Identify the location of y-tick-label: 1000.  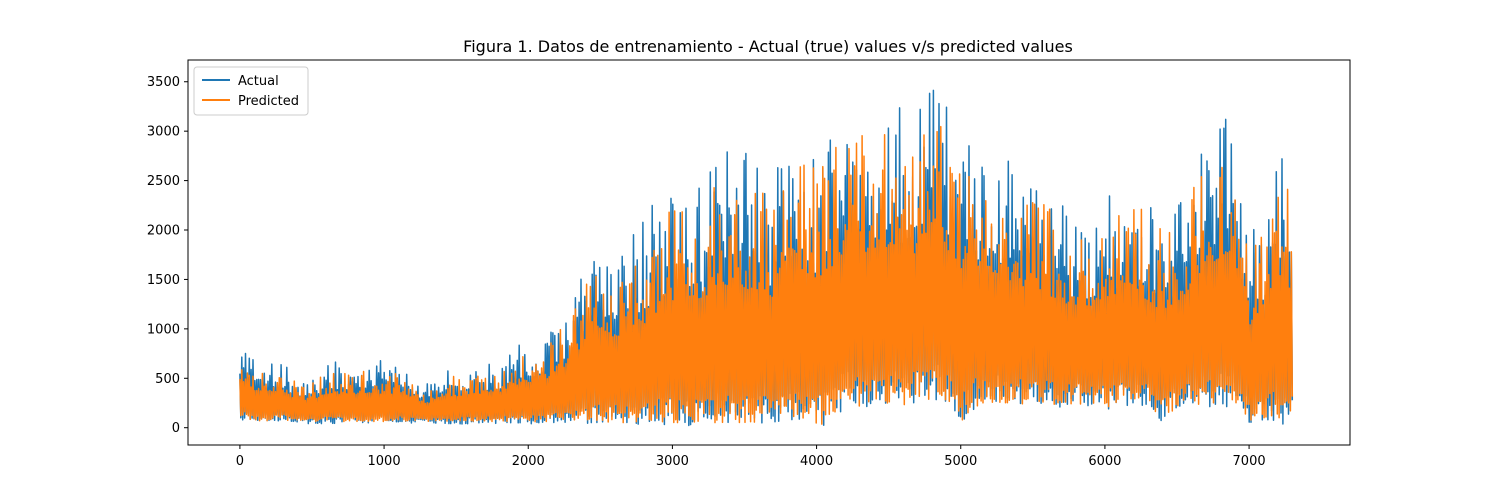
(163, 329).